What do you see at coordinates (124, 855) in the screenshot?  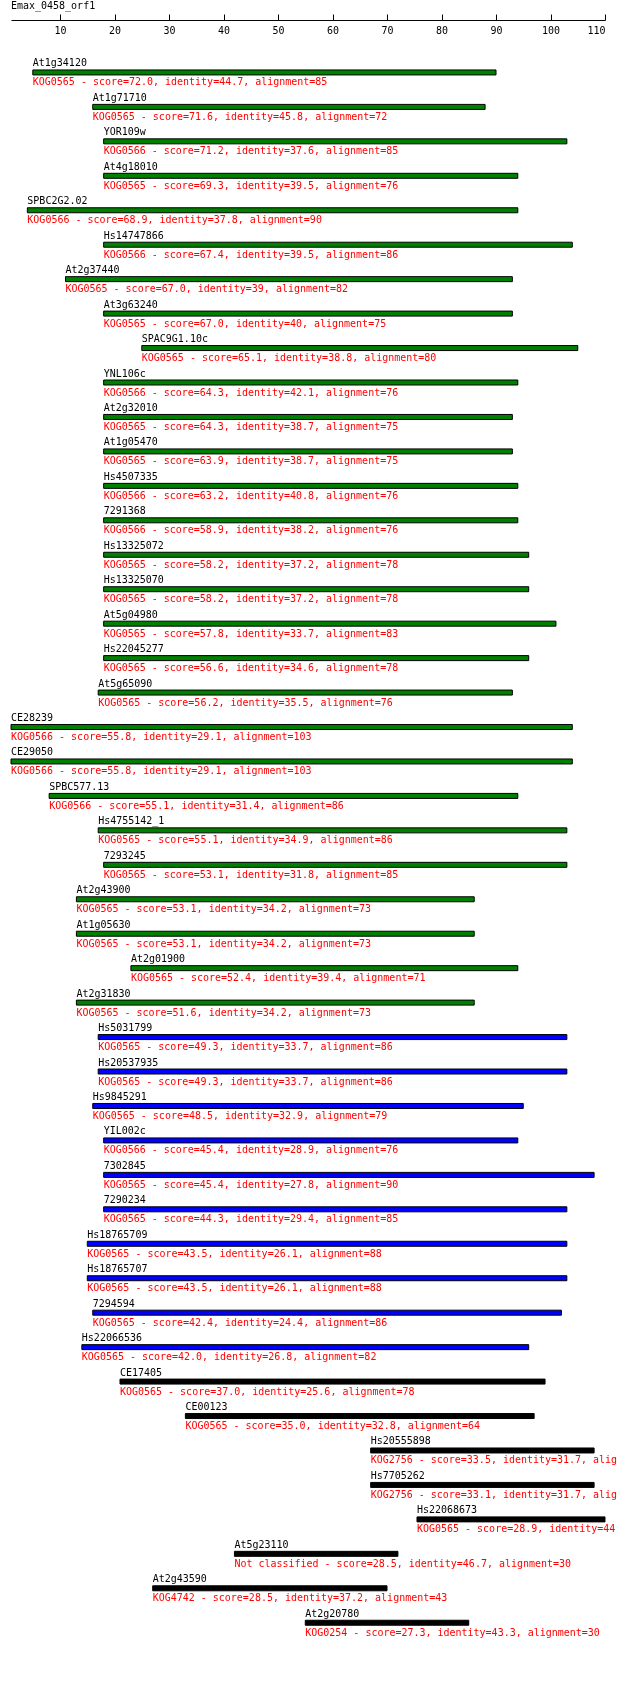 I see `y-tick-label: 7293245` at bounding box center [124, 855].